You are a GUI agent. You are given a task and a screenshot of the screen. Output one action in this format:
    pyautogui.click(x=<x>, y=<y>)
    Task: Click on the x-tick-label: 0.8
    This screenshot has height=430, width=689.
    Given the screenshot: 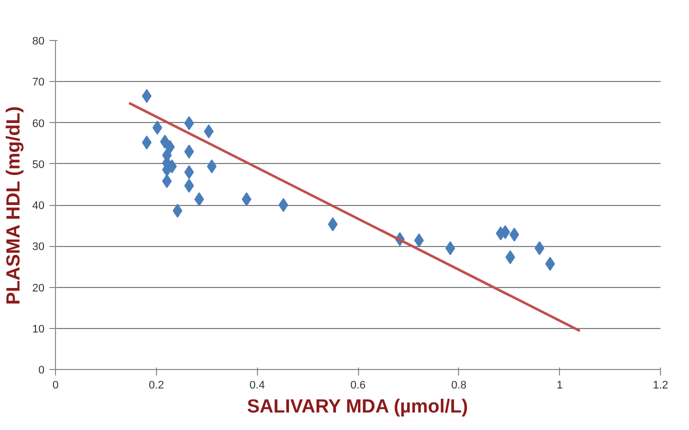 What is the action you would take?
    pyautogui.click(x=458, y=386)
    